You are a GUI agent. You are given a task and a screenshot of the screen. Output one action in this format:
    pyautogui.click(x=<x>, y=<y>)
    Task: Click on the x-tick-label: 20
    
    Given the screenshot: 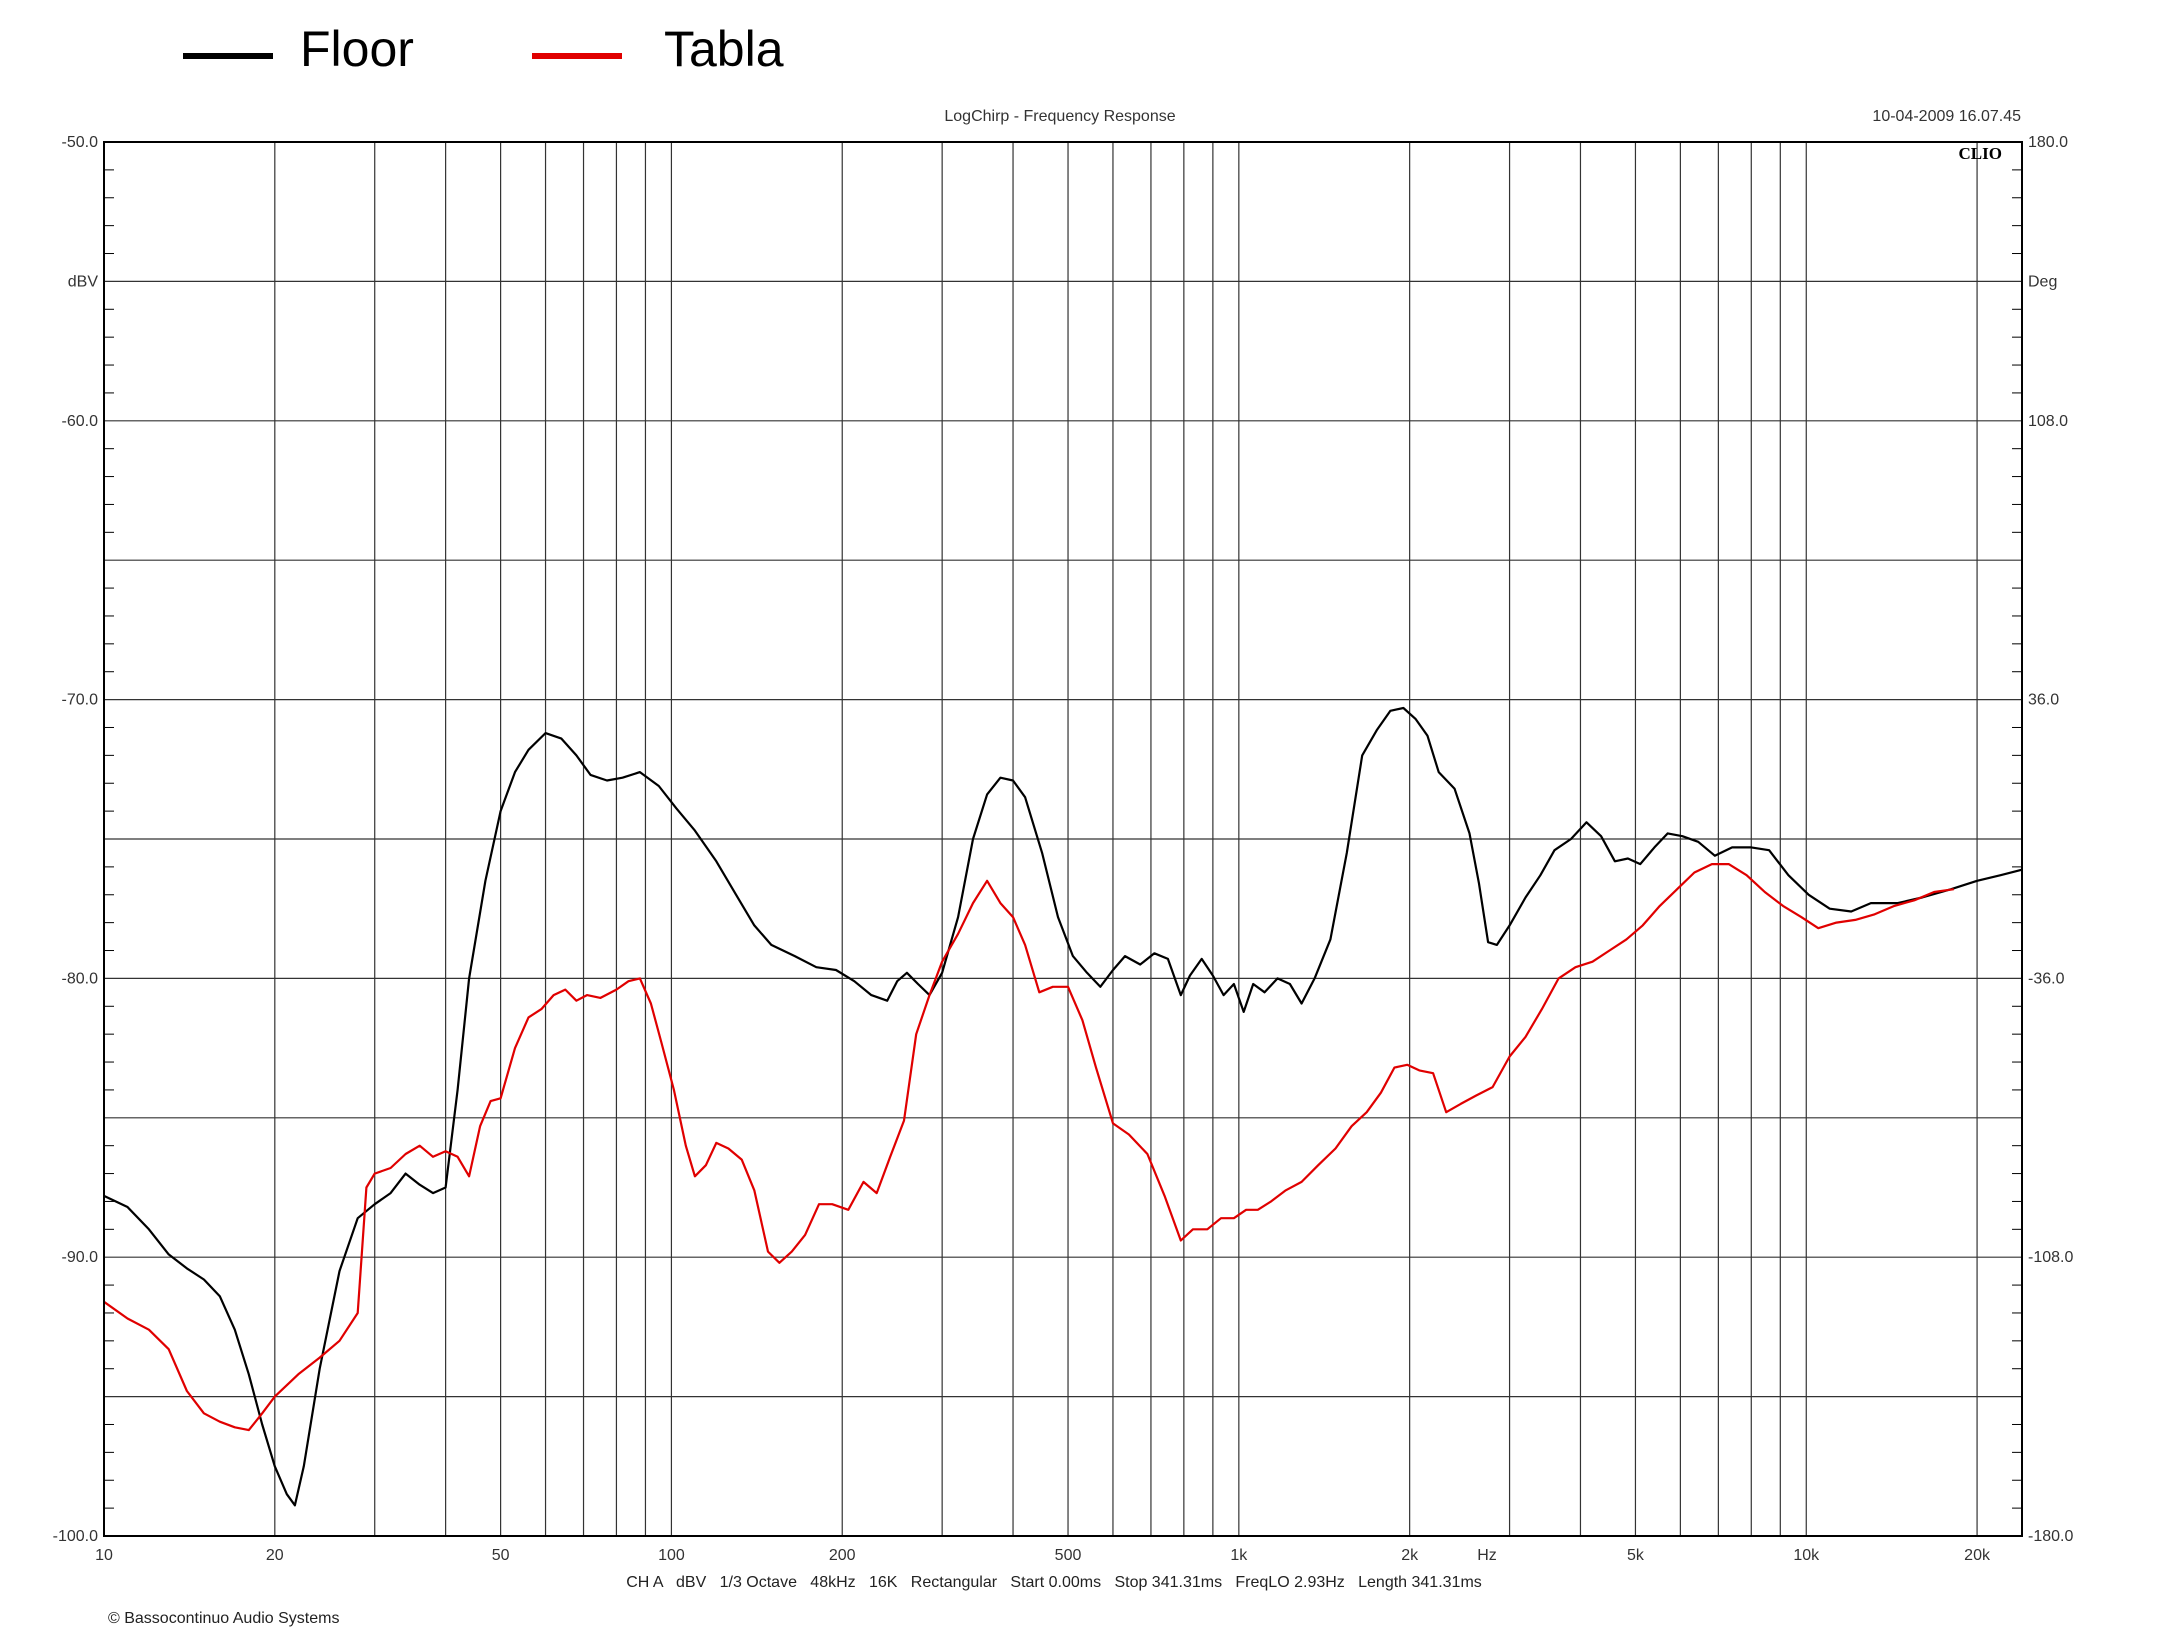 What is the action you would take?
    pyautogui.click(x=275, y=1555)
    